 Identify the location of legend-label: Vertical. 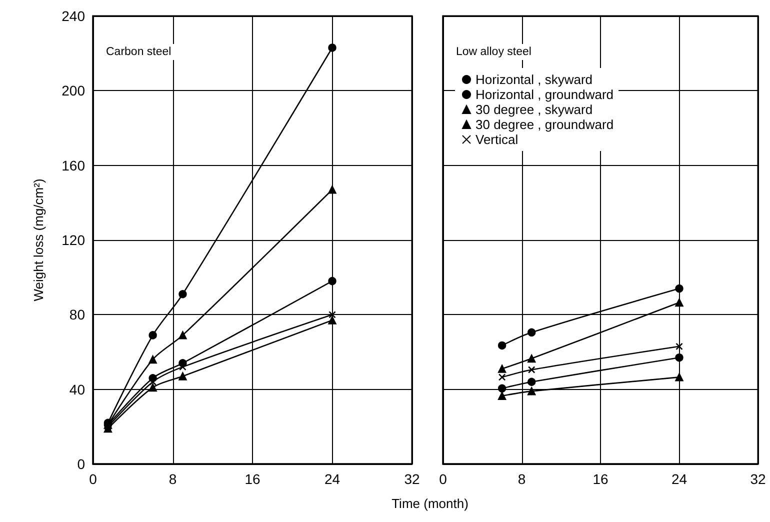
(497, 139).